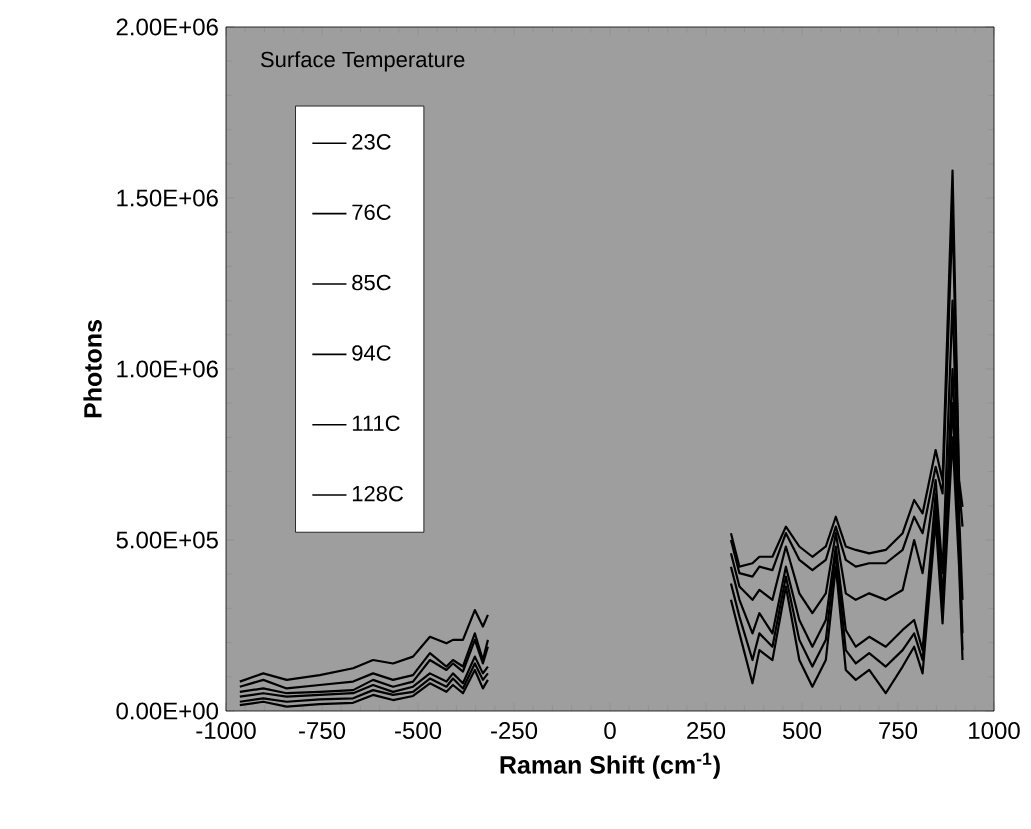  What do you see at coordinates (167, 369) in the screenshot?
I see `y-tick-label: 1.00E+06` at bounding box center [167, 369].